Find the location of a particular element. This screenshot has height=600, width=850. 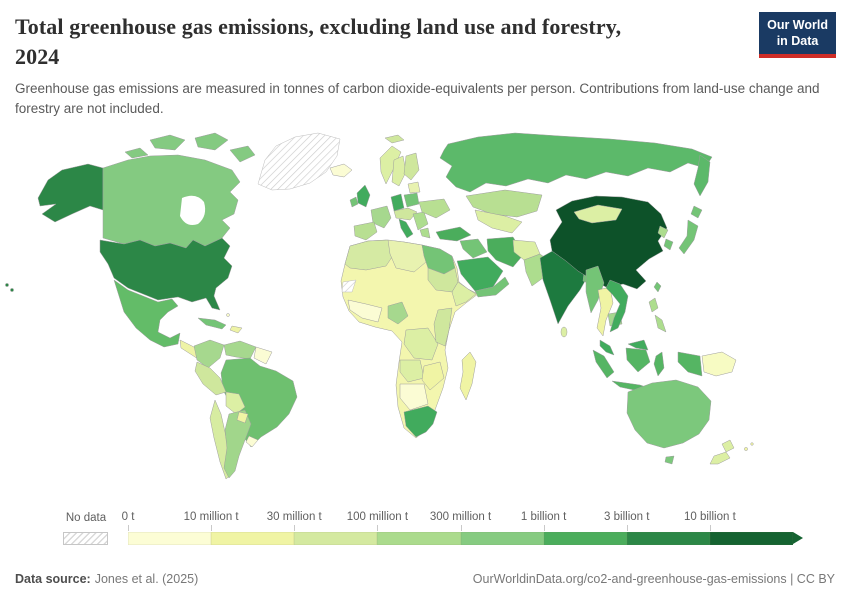

country-kazakhstan is located at coordinates (504, 203).